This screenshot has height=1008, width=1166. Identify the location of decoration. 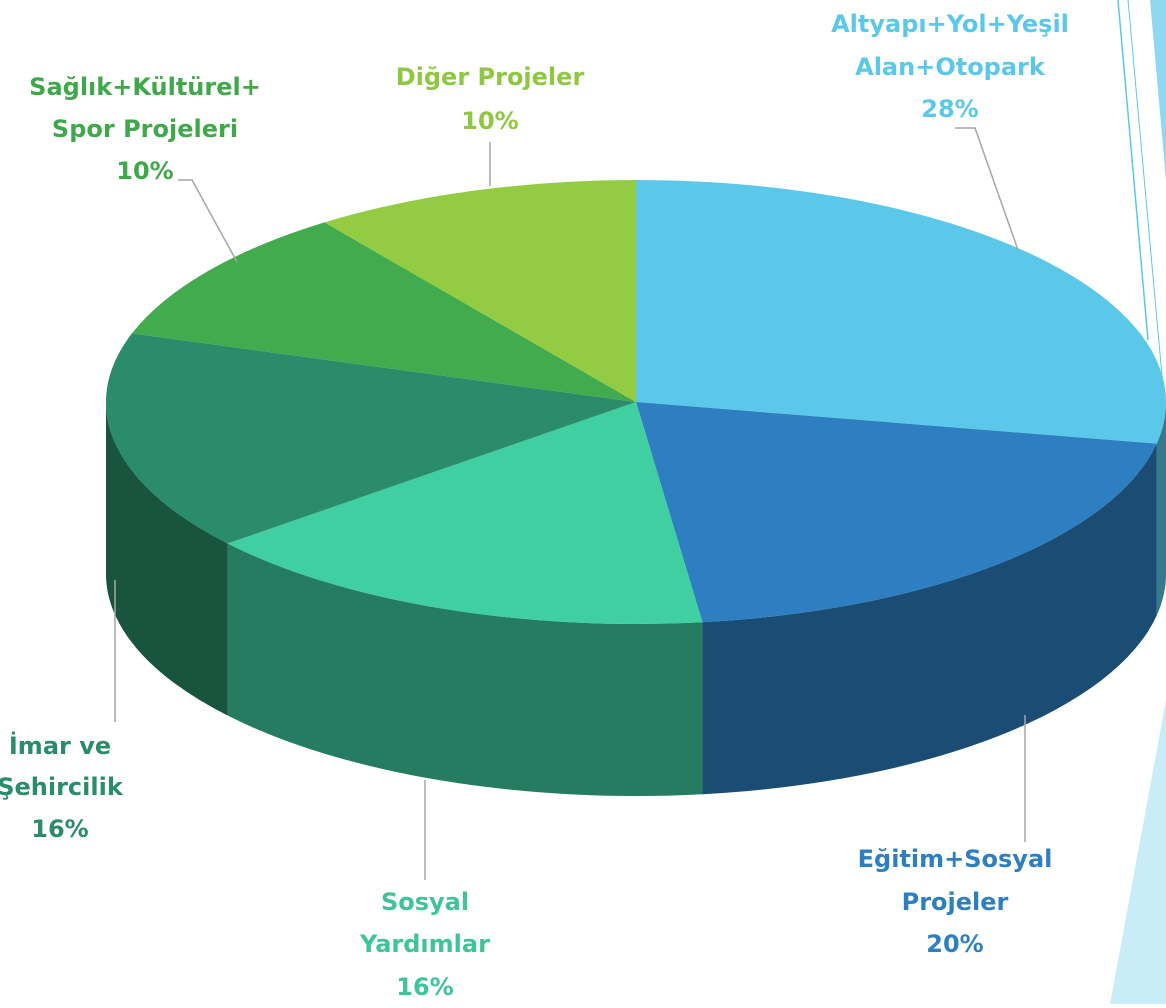
(1138, 502).